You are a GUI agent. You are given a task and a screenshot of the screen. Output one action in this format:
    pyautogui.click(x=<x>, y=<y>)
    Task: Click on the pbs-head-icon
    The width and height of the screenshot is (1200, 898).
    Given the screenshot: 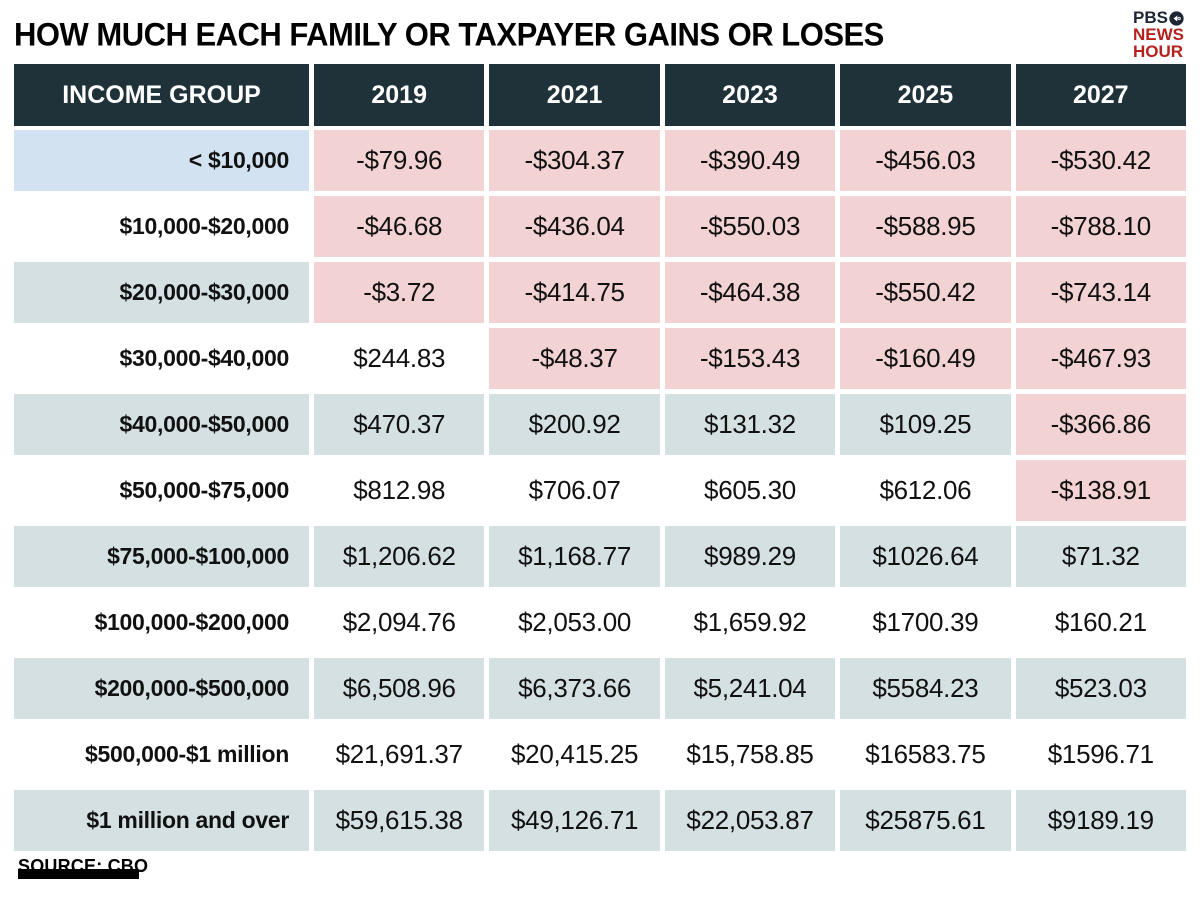 What is the action you would take?
    pyautogui.click(x=1176, y=18)
    